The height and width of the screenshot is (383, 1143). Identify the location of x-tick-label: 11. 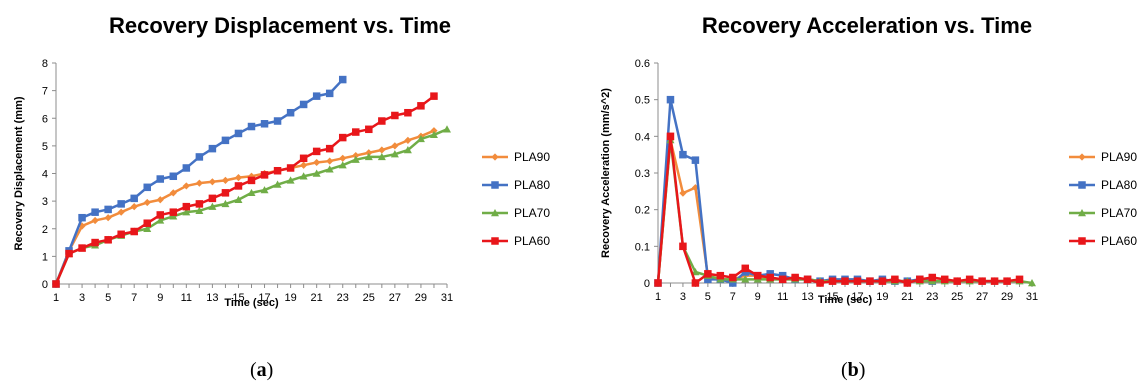
(186, 298).